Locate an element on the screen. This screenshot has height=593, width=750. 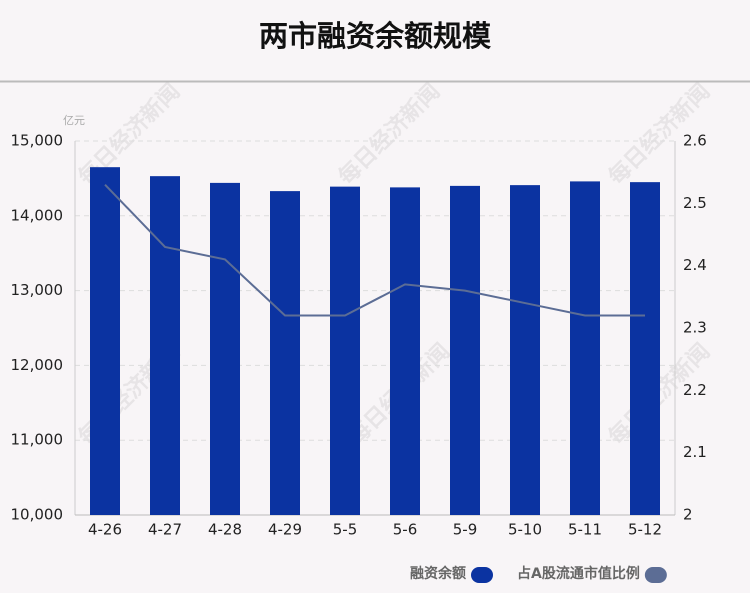
y-tick-label: 15,000 is located at coordinates (37, 141).